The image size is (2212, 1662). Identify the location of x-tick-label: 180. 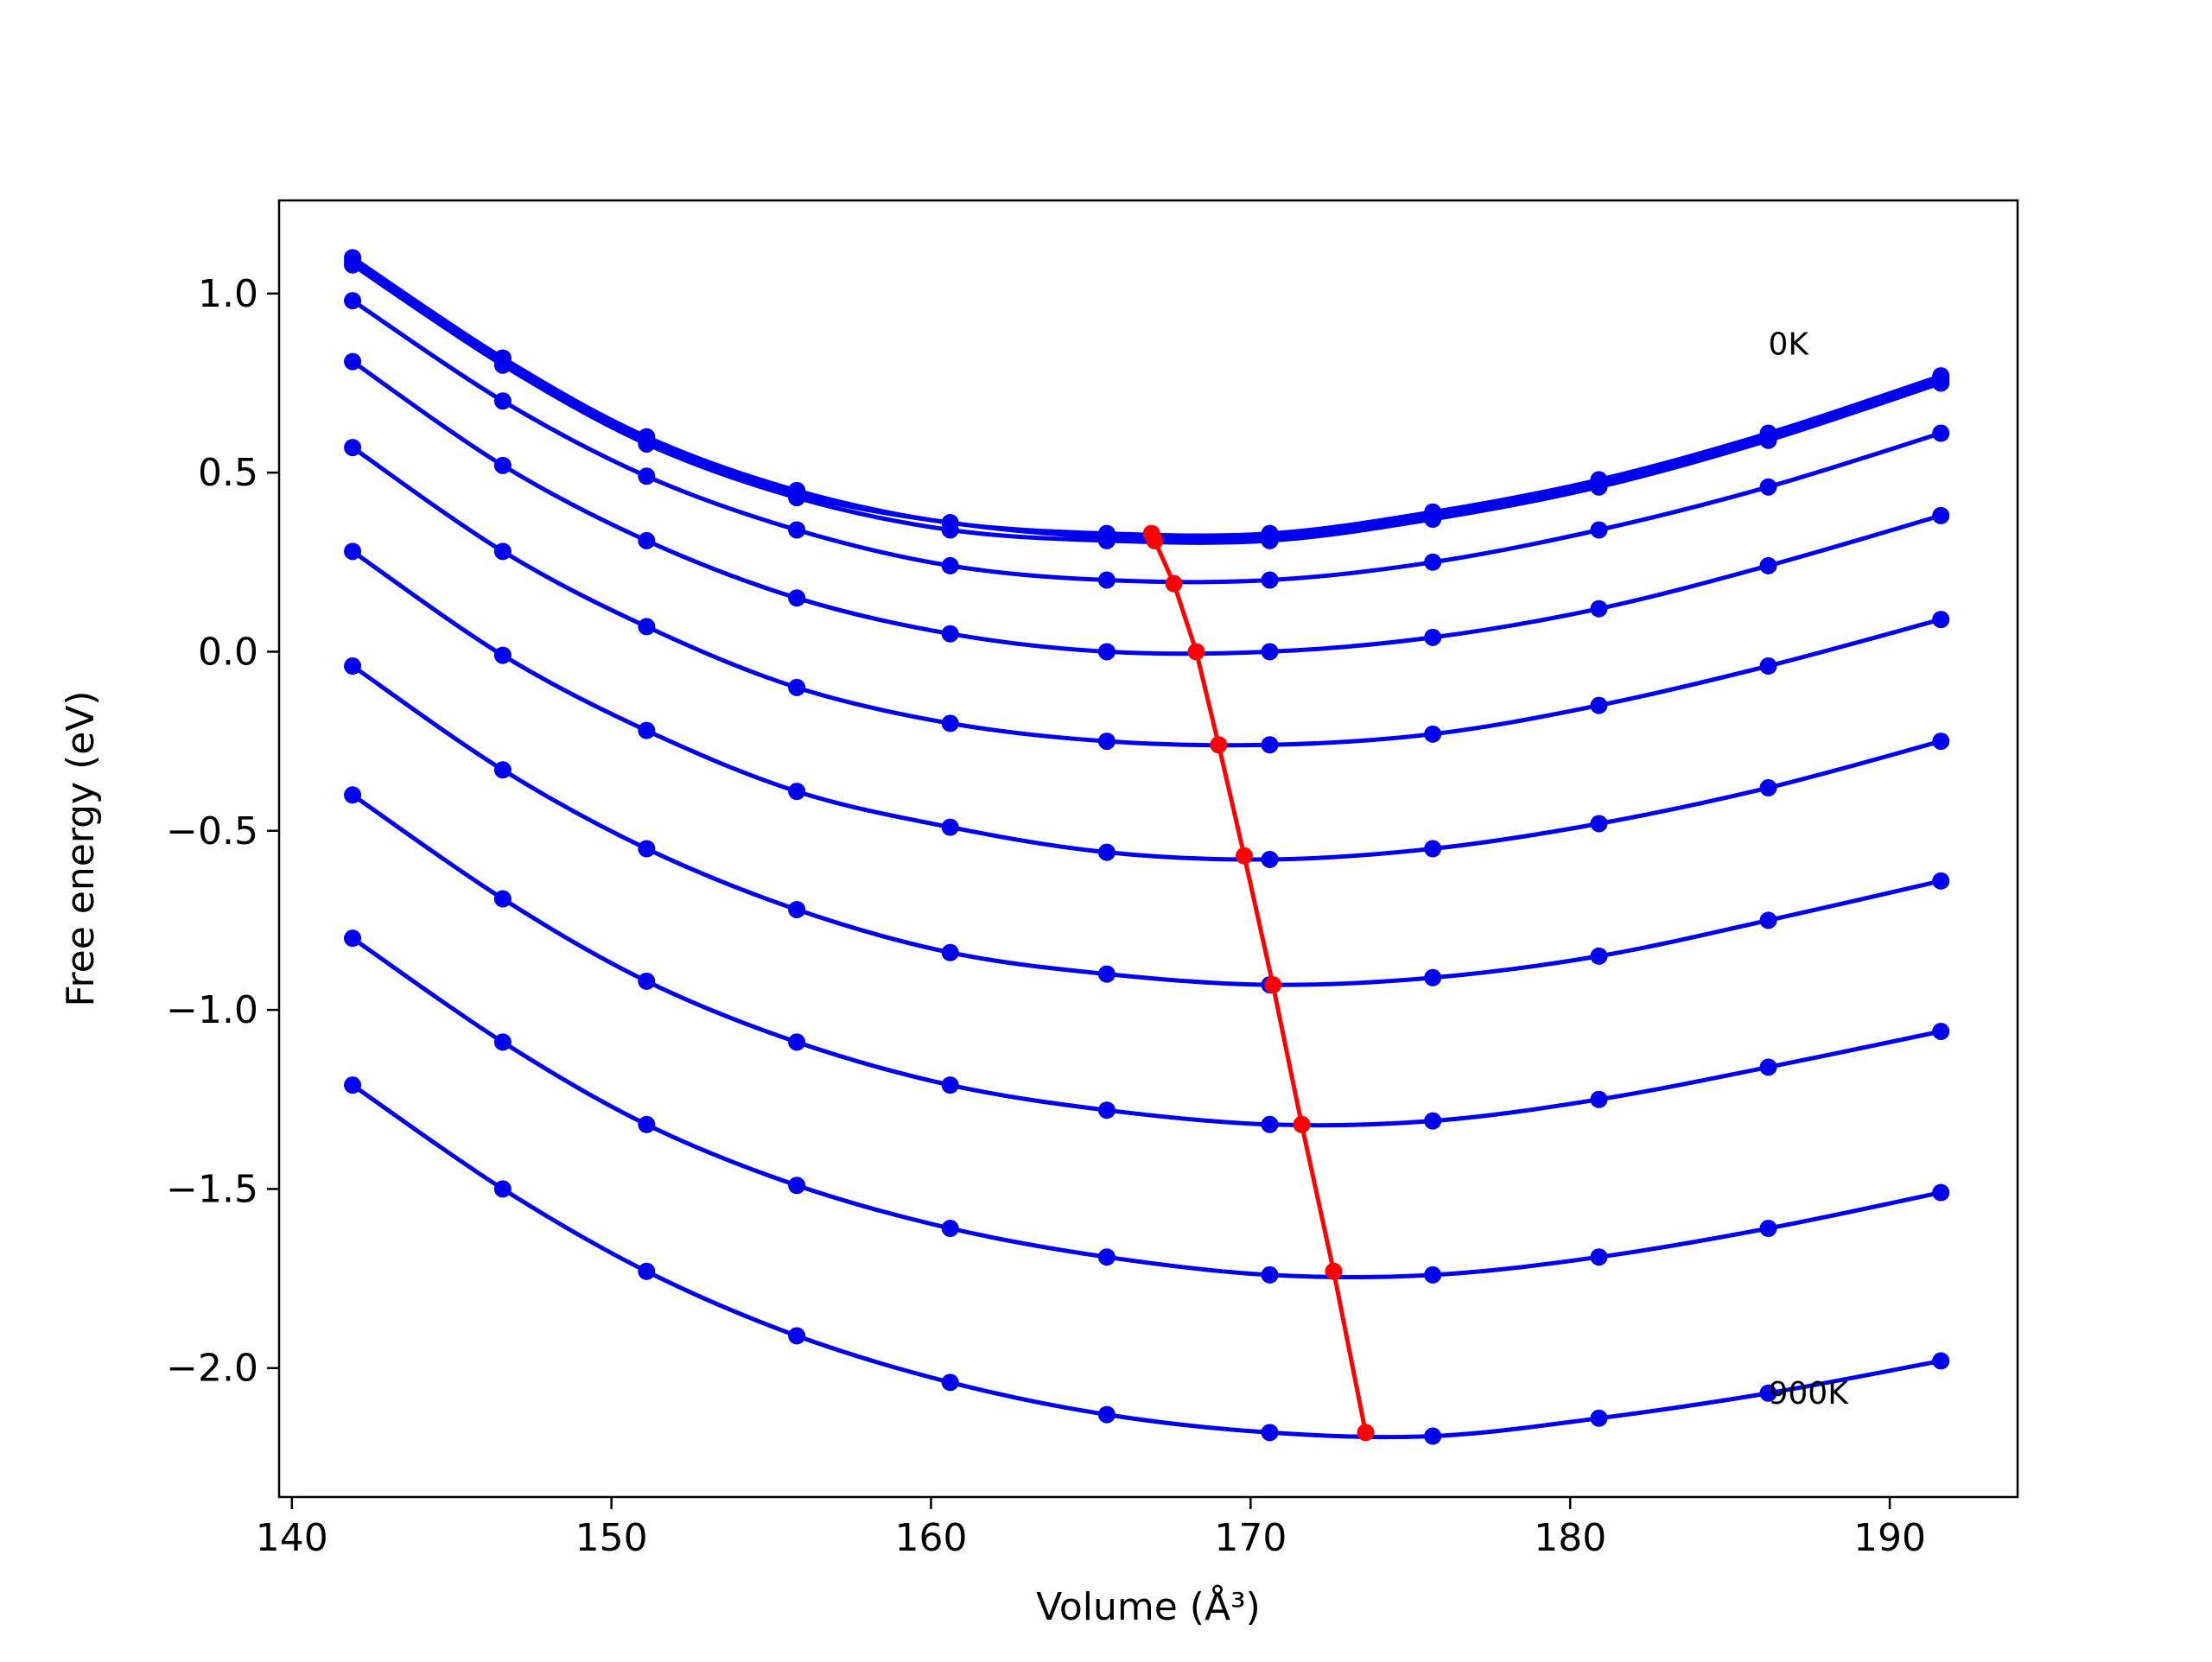
(1570, 1538).